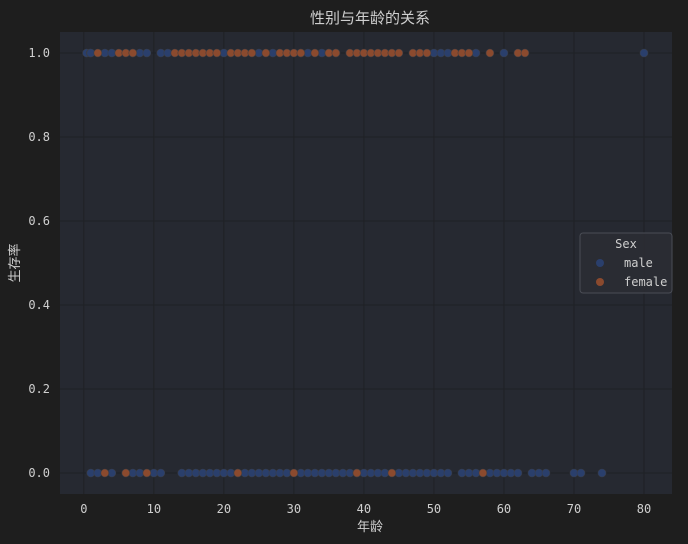  I want to click on chart-title: 性别与年龄的关系, so click(370, 18).